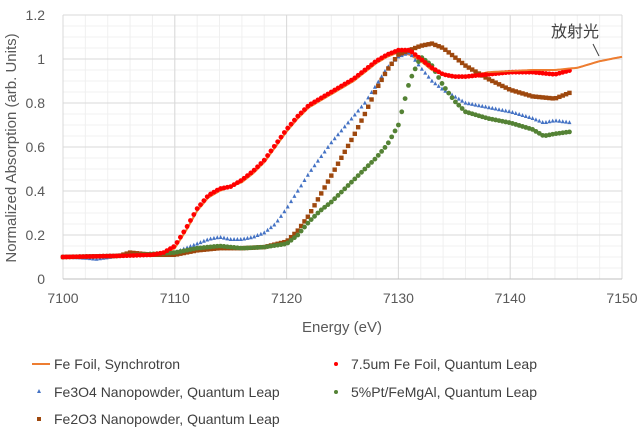 The image size is (640, 432). I want to click on x-tick-label: 7100, so click(62, 298).